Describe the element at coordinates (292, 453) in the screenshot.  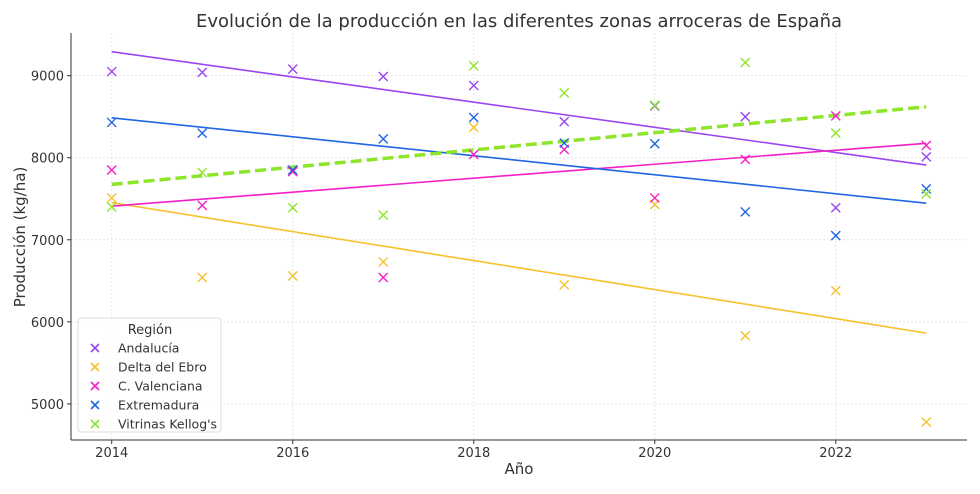
I see `x-tick-label: 2016` at that location.